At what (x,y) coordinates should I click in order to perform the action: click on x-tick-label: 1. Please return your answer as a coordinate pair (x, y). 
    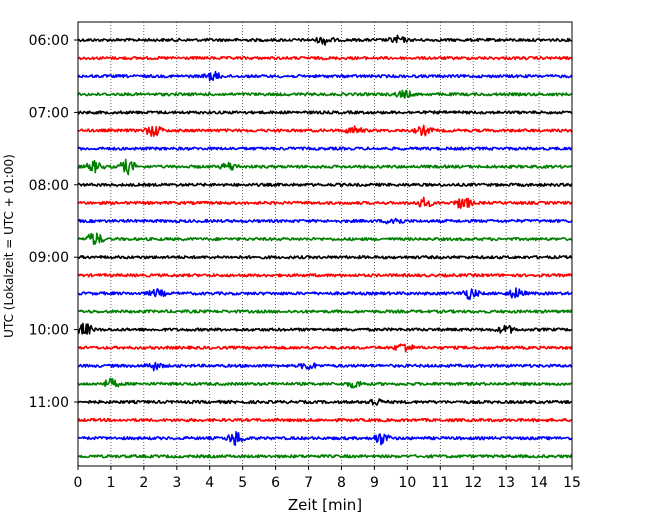
    Looking at the image, I should click on (110, 483).